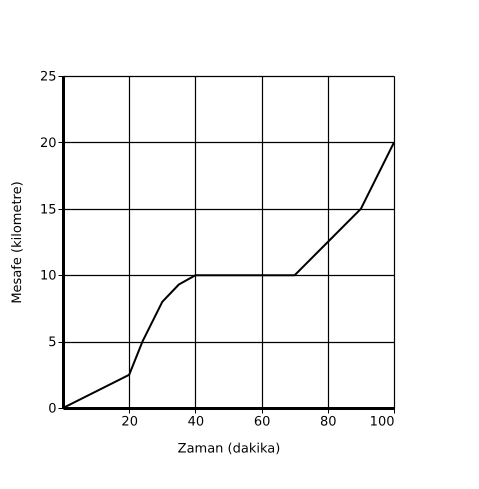 This screenshot has height=489, width=479. Describe the element at coordinates (129, 422) in the screenshot. I see `x-tick-label: 20` at that location.